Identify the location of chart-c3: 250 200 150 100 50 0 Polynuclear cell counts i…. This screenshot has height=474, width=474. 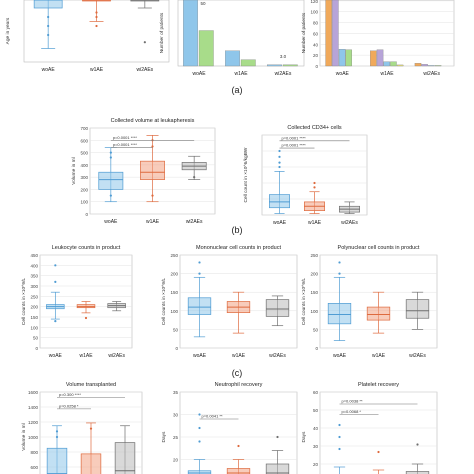
(369, 302).